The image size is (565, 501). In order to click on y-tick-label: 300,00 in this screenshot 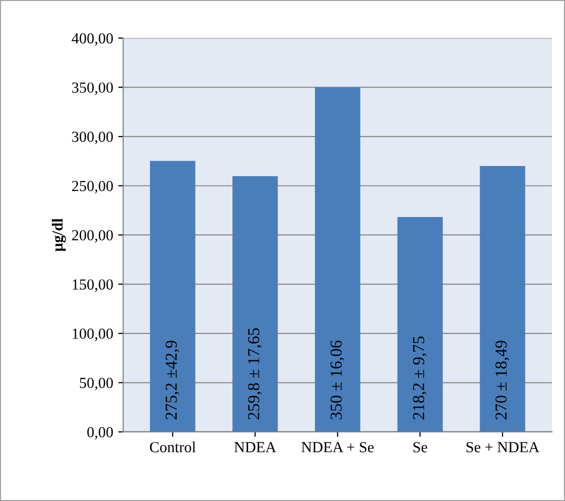, I will do `click(92, 138)`.